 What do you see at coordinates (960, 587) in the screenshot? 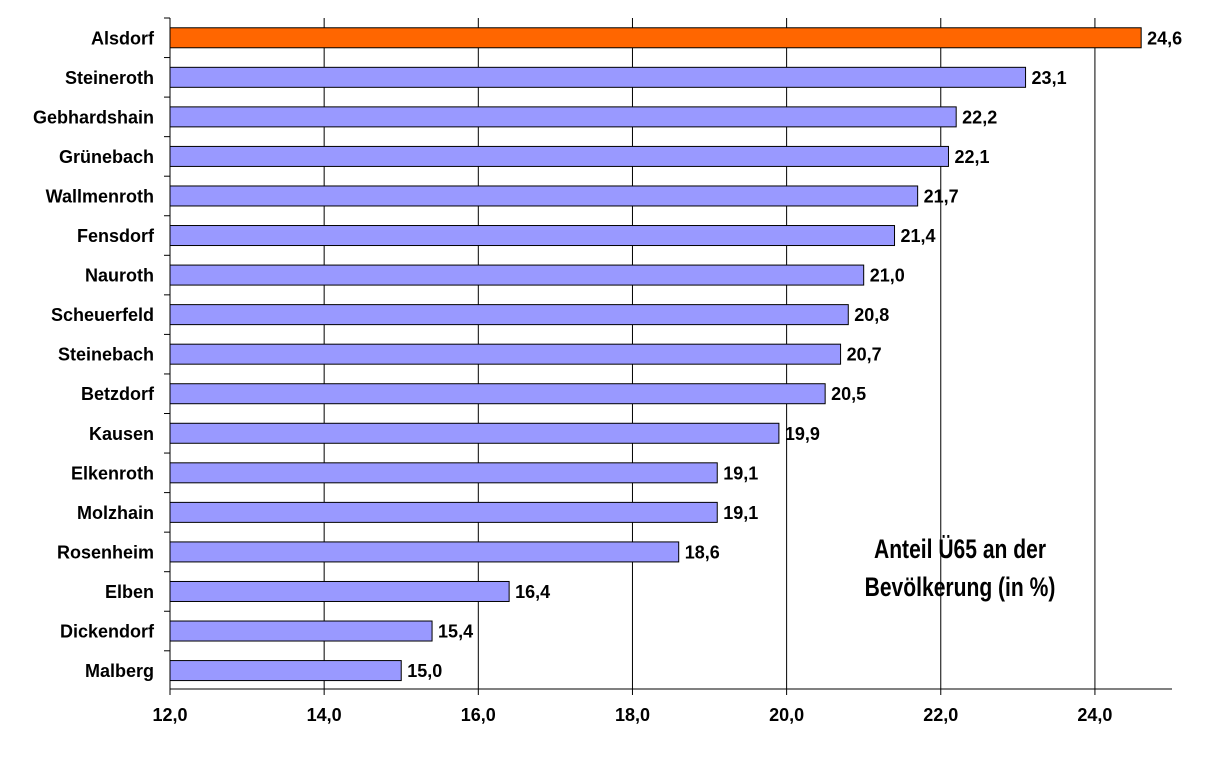
I see `chart-title-line-2: Bevölkerung (in %)` at bounding box center [960, 587].